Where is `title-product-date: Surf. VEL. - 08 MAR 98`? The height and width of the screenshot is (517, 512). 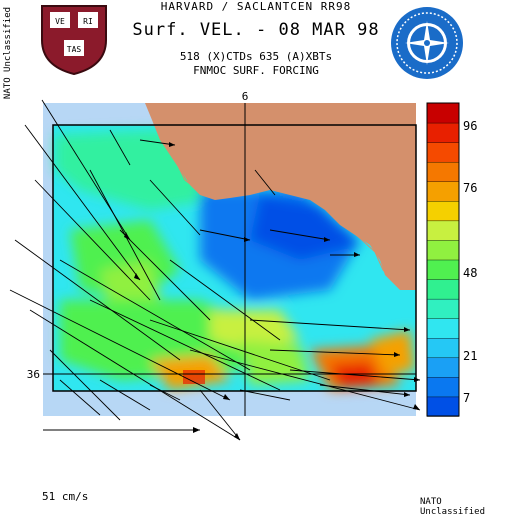
title-product-date: Surf. VEL. - 08 MAR 98 is located at coordinates (256, 30).